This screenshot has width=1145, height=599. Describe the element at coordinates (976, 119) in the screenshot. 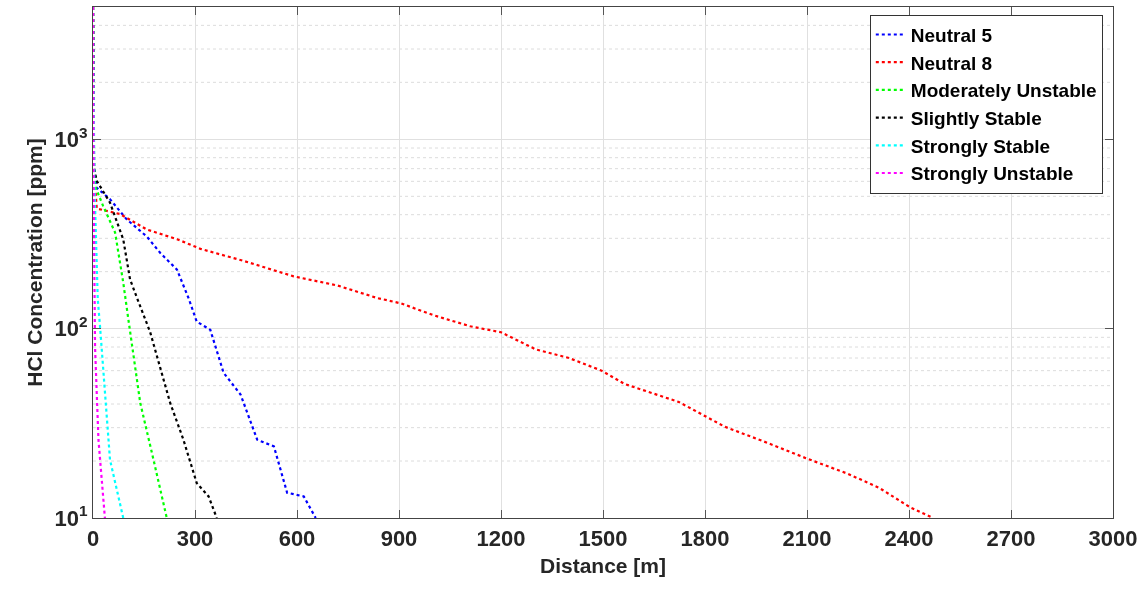

I see `legend-label: Slightly Stable` at that location.